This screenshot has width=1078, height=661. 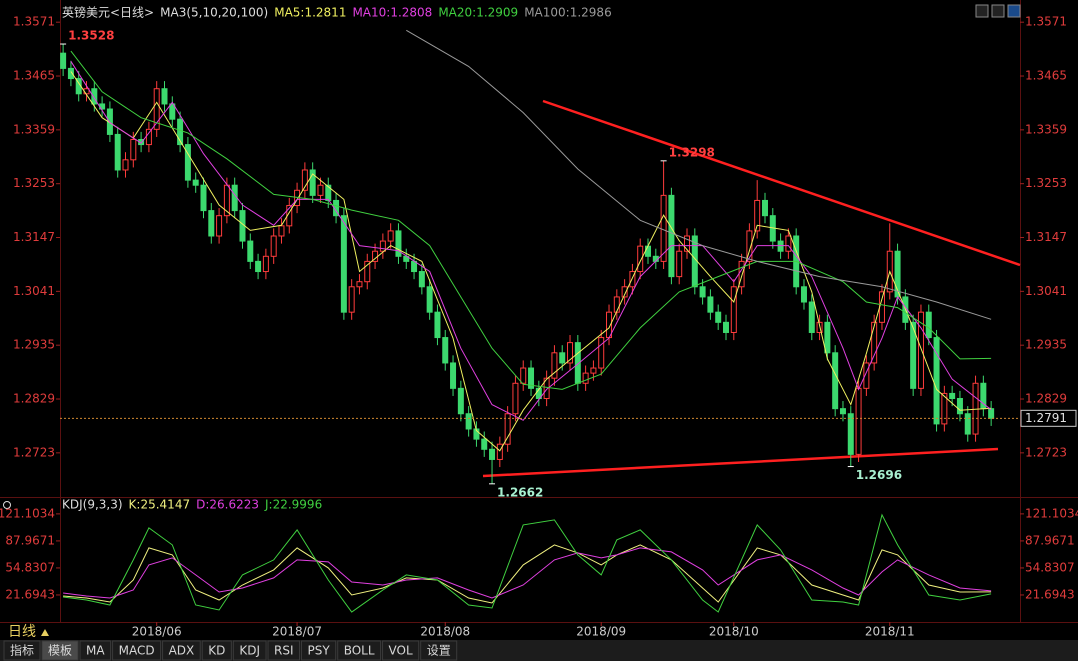 I want to click on toolbar-tab: ADX, so click(x=182, y=651).